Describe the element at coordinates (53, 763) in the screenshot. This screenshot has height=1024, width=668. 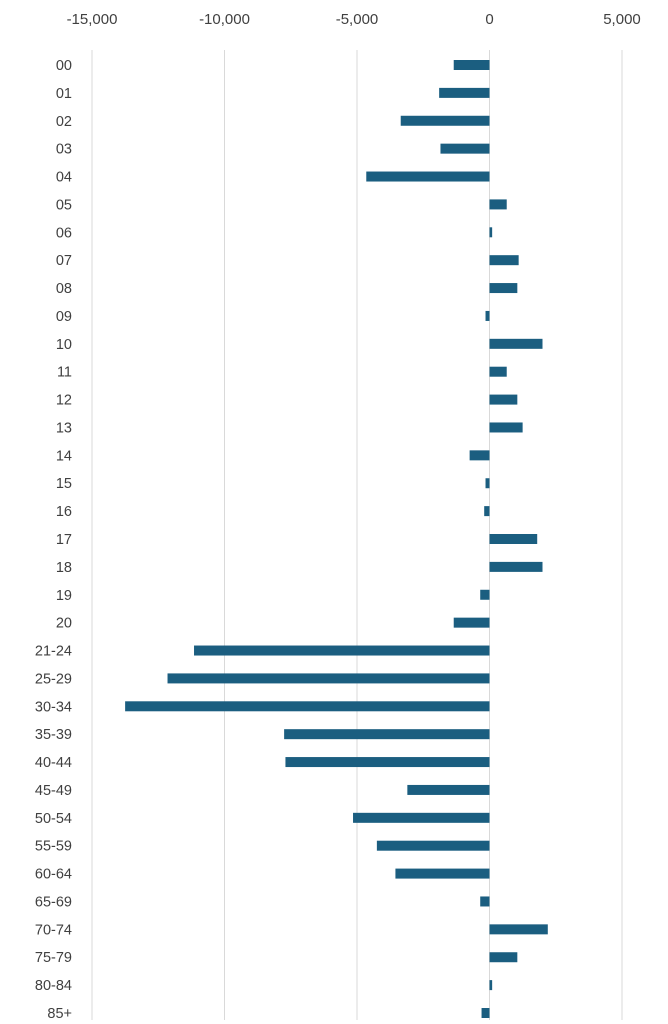
I see `category-label: 40-44` at that location.